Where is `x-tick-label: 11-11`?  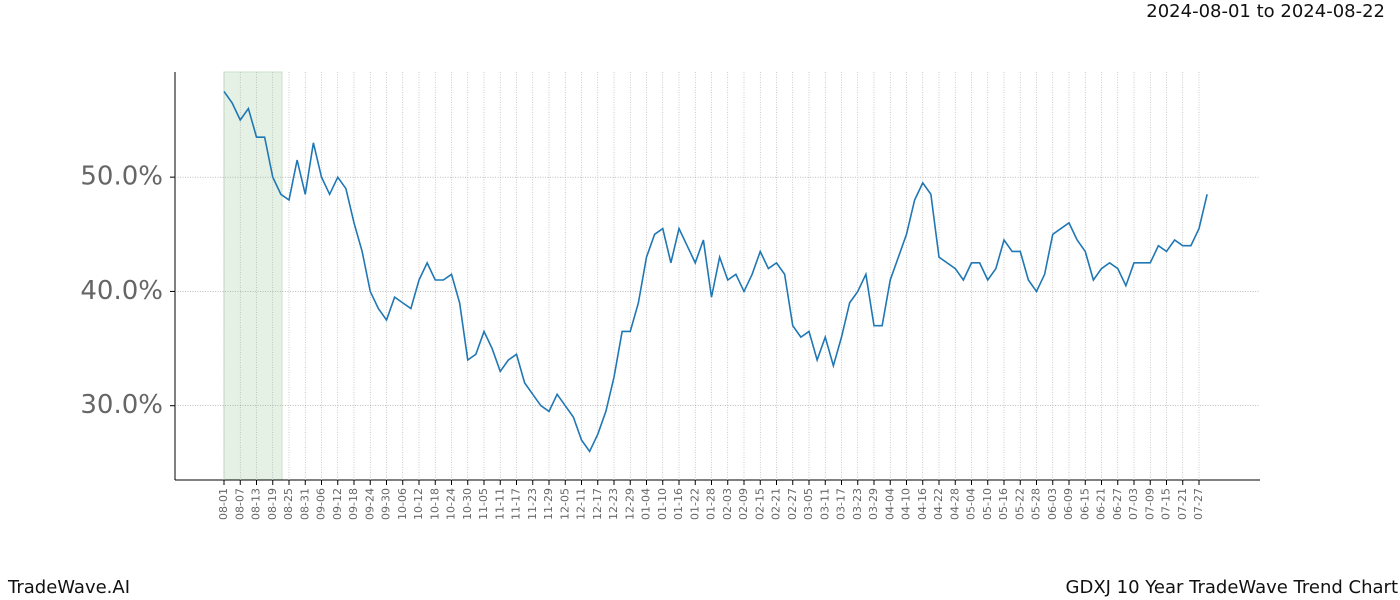 x-tick-label: 11-11 is located at coordinates (499, 504).